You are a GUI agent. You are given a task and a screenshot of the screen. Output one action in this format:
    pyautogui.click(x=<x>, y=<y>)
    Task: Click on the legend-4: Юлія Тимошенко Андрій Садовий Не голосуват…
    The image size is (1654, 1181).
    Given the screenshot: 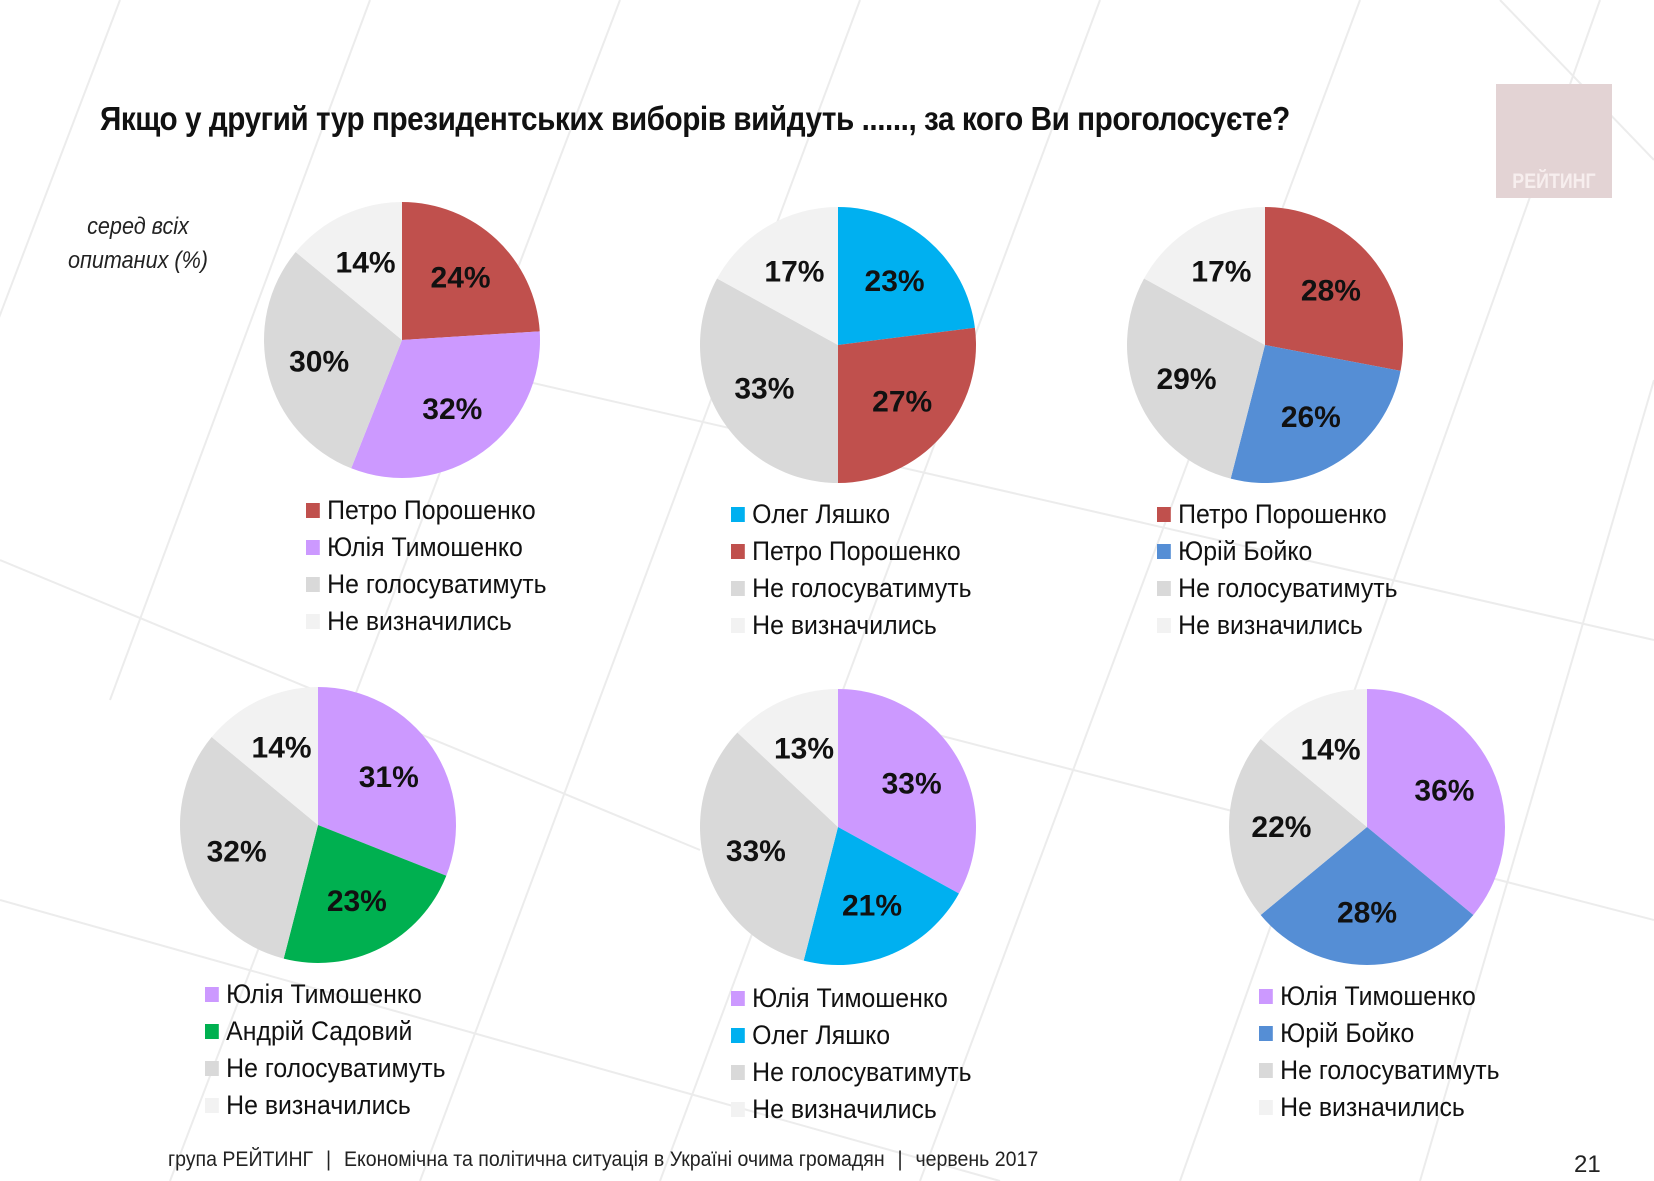 What is the action you would take?
    pyautogui.click(x=335, y=1050)
    